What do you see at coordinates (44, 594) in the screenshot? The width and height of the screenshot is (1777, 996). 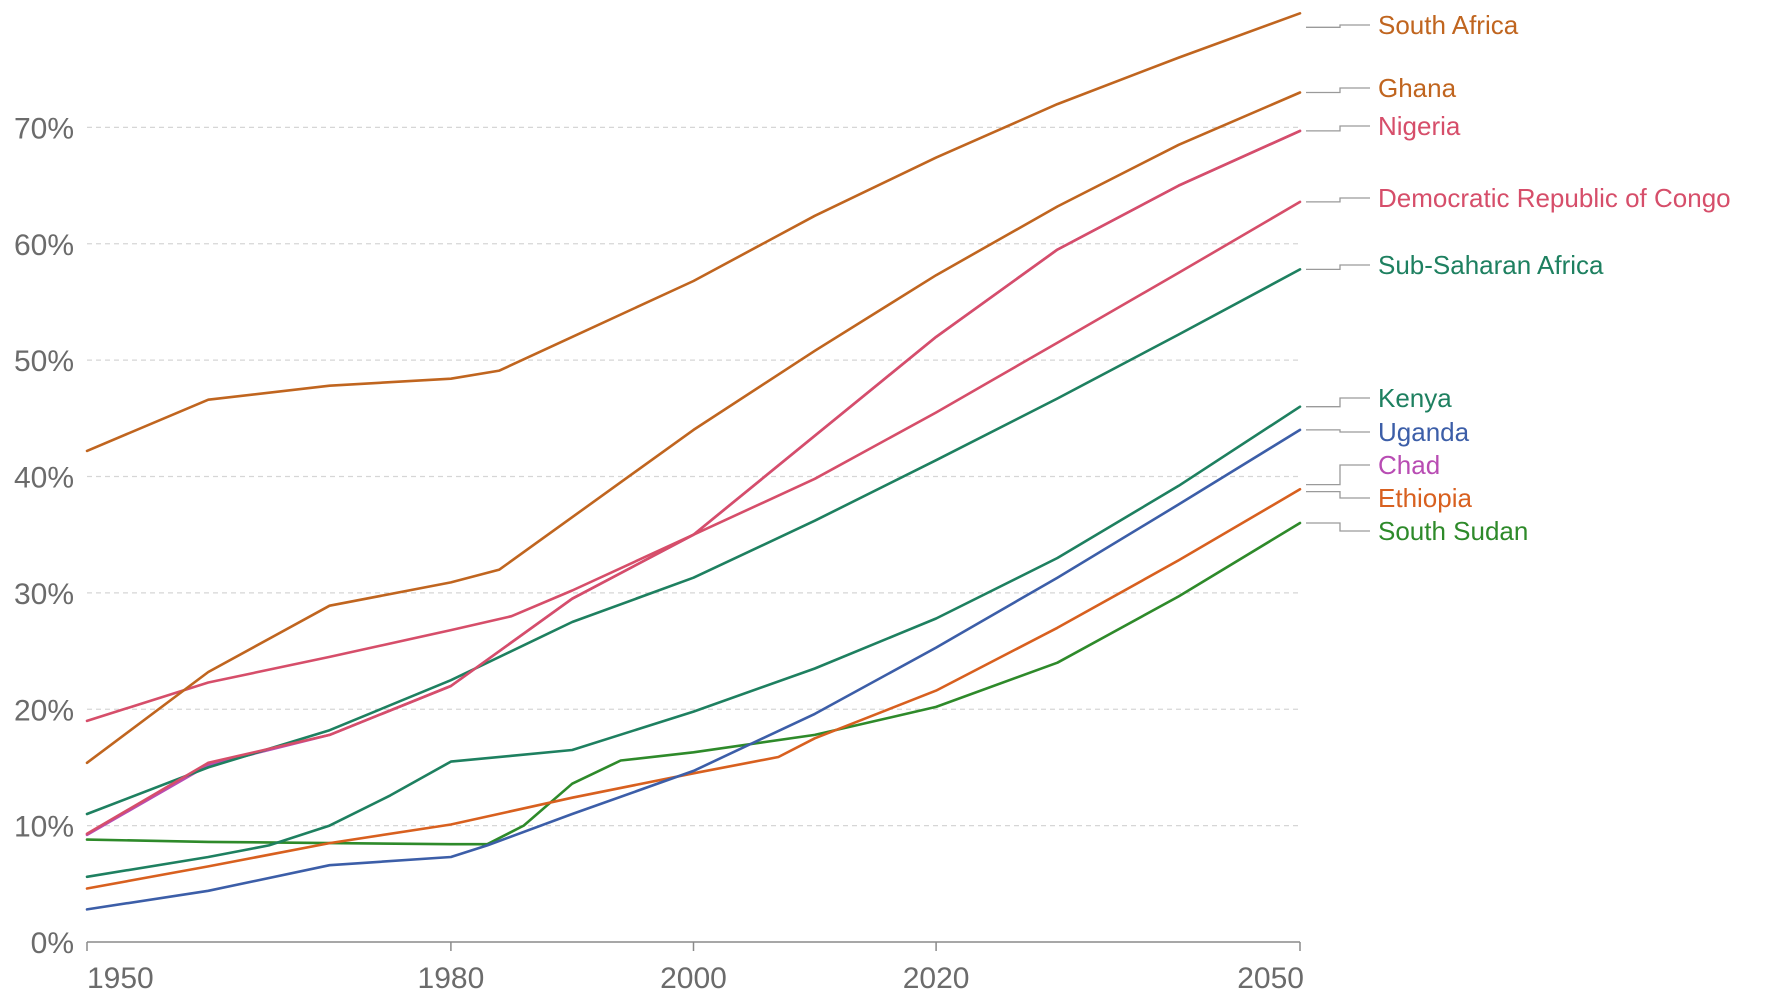 I see `y-tick-label: 30%` at bounding box center [44, 594].